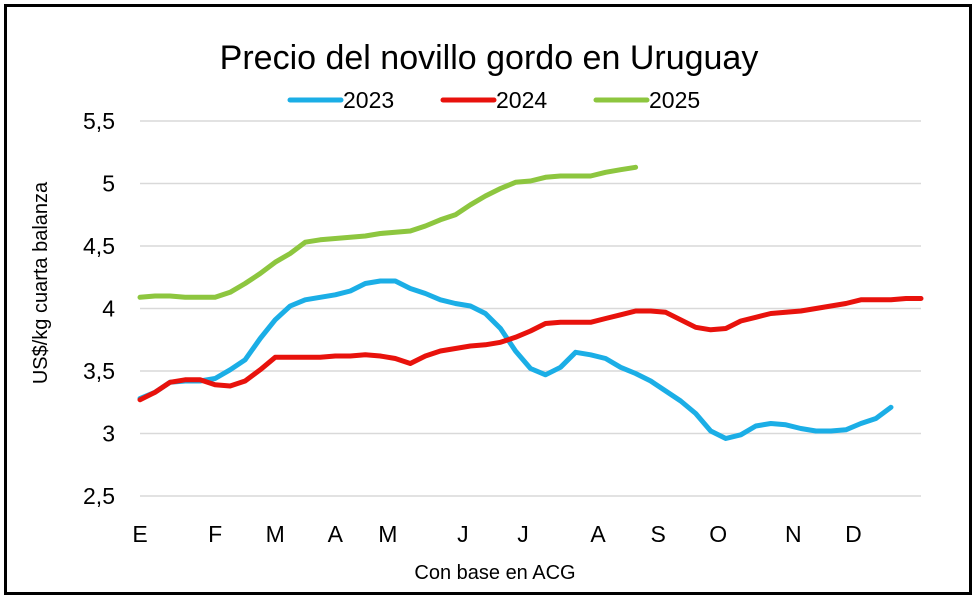 The image size is (980, 603). Describe the element at coordinates (388, 232) in the screenshot. I see `series-line-2025` at that location.